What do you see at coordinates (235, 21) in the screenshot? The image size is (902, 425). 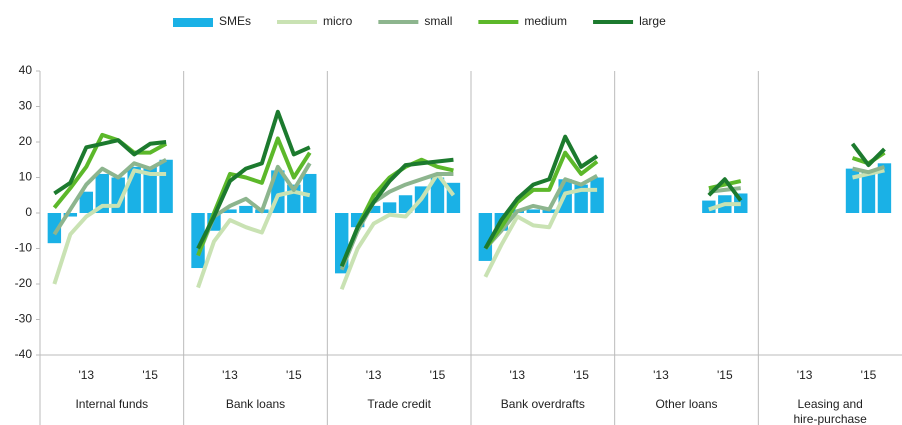 I see `legend-label: SMEs` at bounding box center [235, 21].